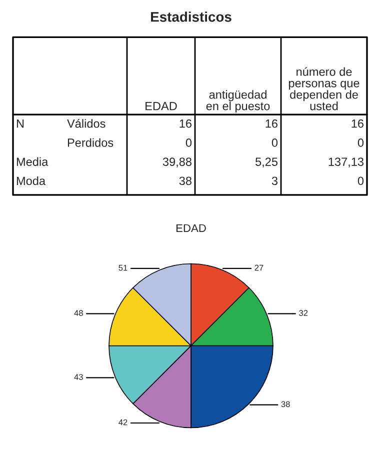  Describe the element at coordinates (86, 123) in the screenshot. I see `text: Válidos` at that location.